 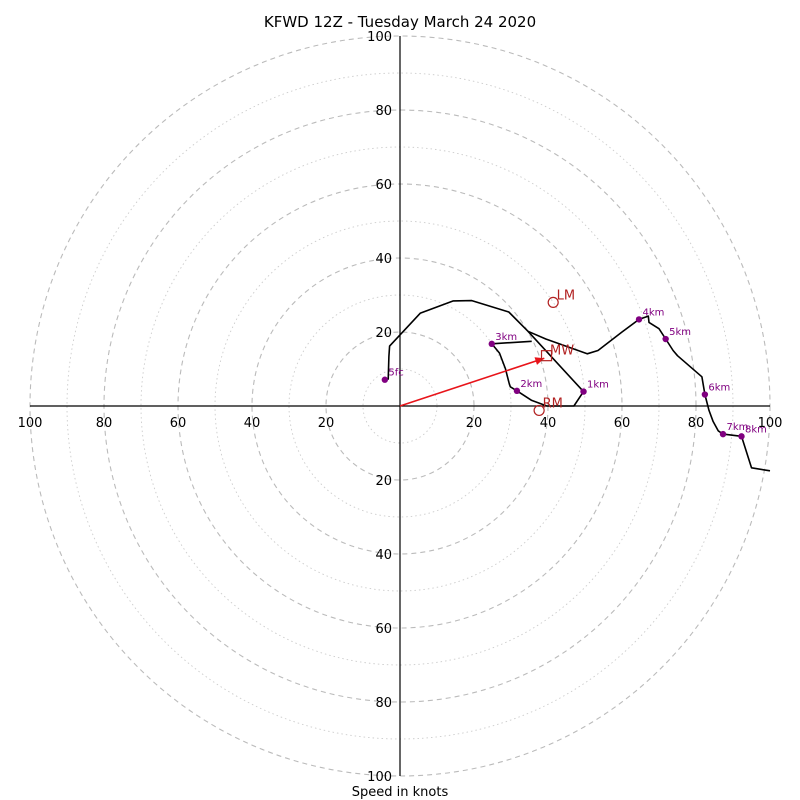 I want to click on height-marker-label: 2km, so click(x=531, y=384).